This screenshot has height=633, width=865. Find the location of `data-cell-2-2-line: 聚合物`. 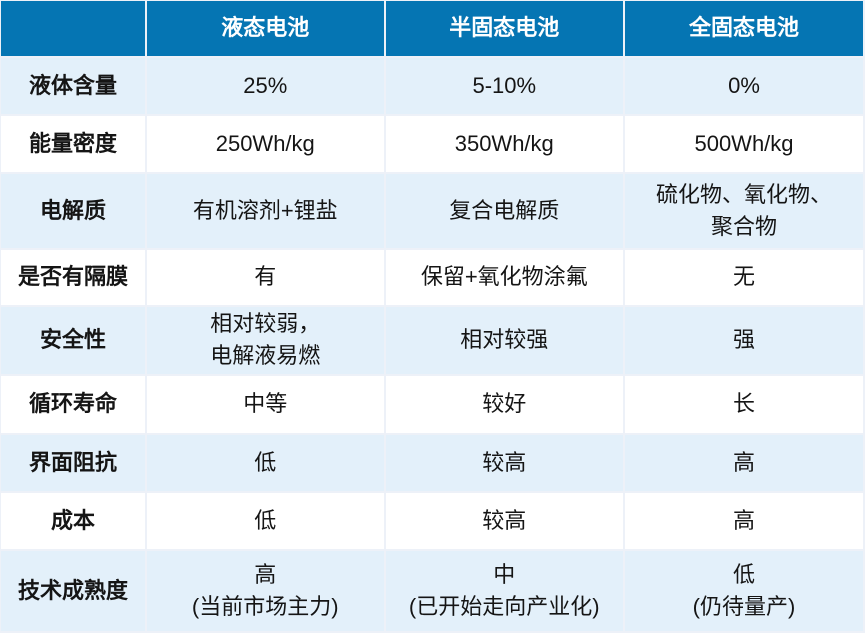

data-cell-2-2-line: 聚合物 is located at coordinates (743, 226).